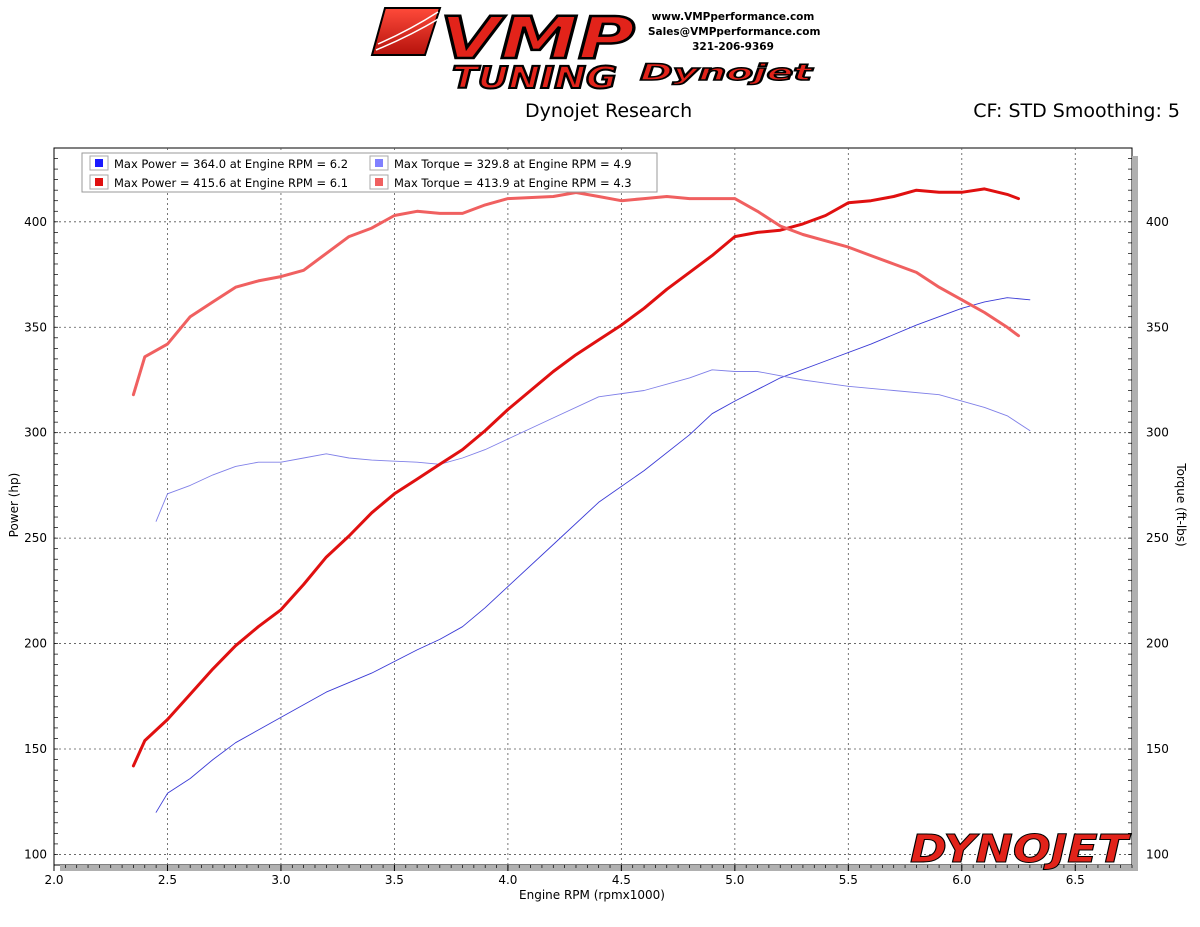 The image size is (1200, 927). What do you see at coordinates (961, 880) in the screenshot?
I see `x-tick-label: 6.0` at bounding box center [961, 880].